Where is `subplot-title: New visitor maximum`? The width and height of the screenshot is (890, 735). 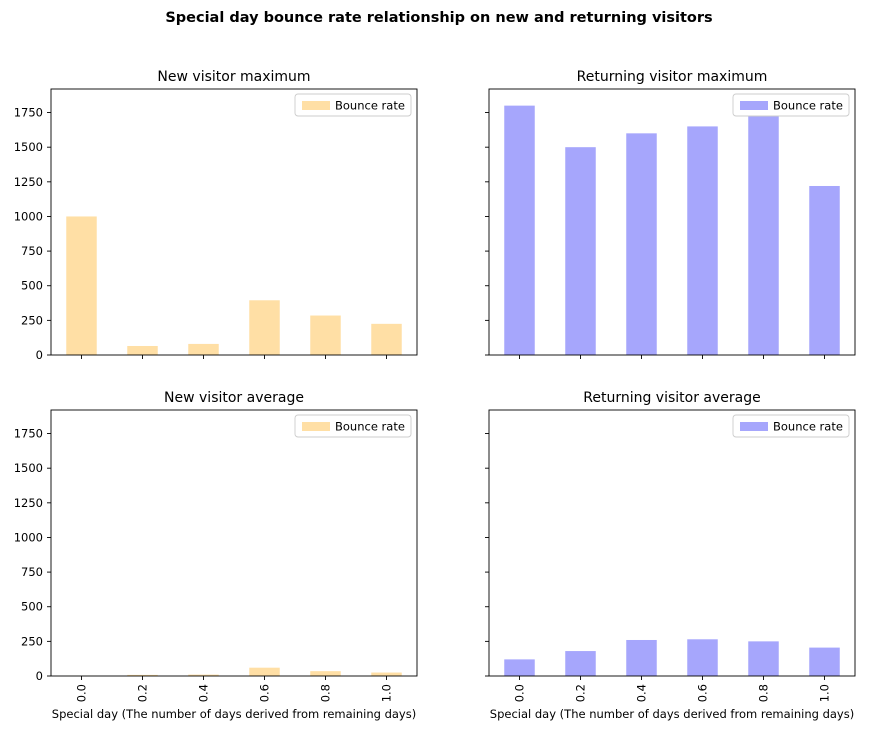 subplot-title: New visitor maximum is located at coordinates (233, 77).